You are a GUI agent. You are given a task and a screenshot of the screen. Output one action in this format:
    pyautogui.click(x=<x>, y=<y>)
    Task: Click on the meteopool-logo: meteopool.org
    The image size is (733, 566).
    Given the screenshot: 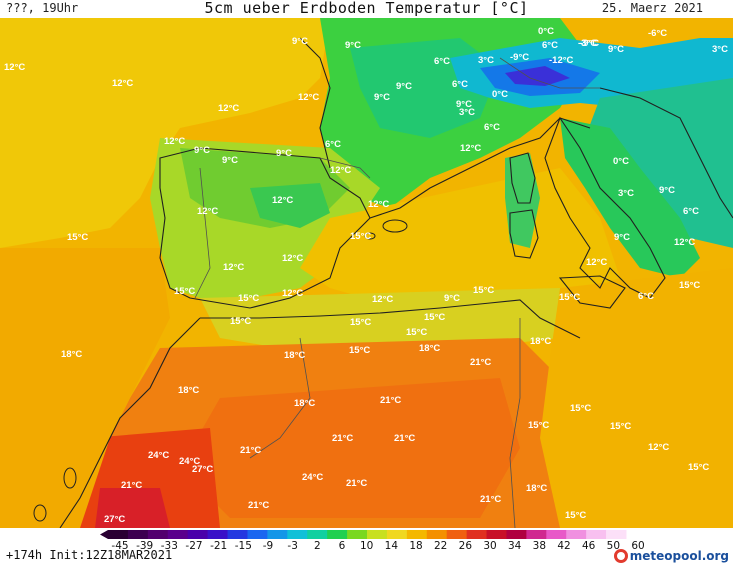 What is the action you would take?
    pyautogui.click(x=671, y=556)
    